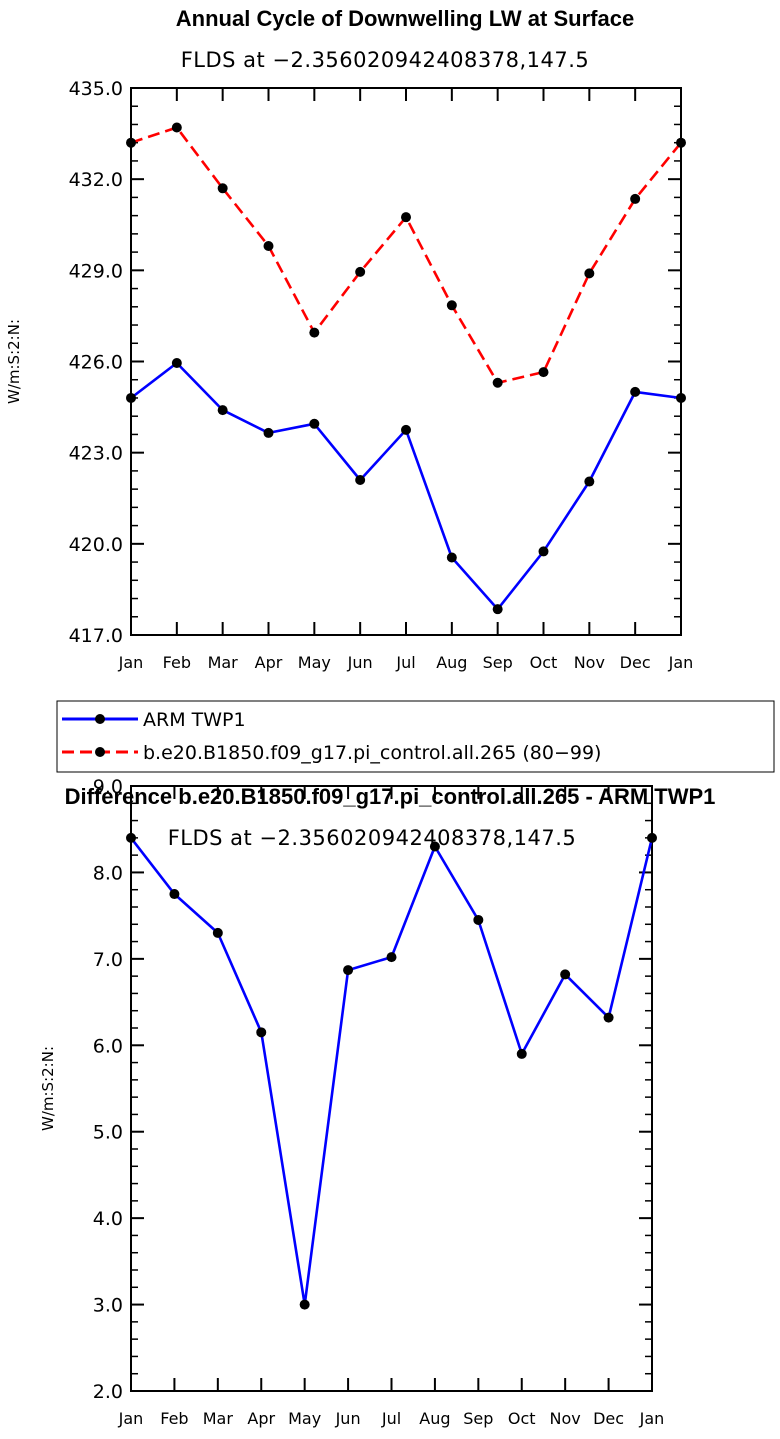  I want to click on chart1-xtick-label: Oct, so click(544, 662).